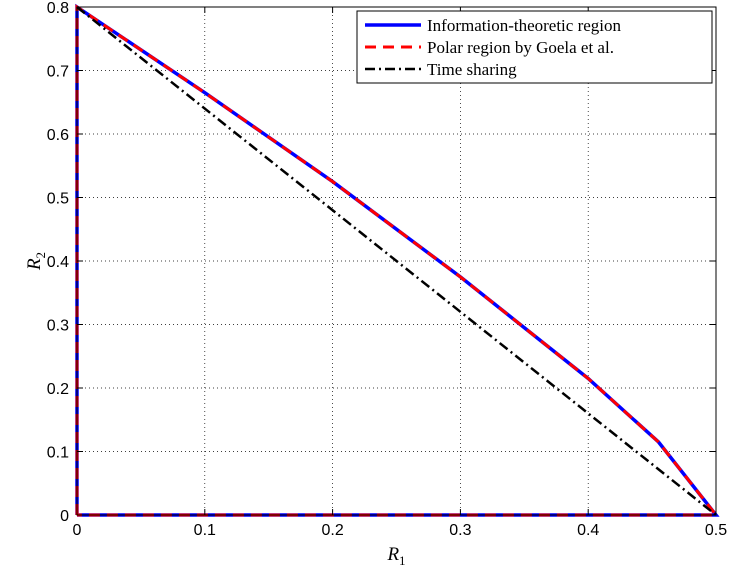 Image resolution: width=734 pixels, height=580 pixels. I want to click on y-tick-label: 0.1, so click(58, 453).